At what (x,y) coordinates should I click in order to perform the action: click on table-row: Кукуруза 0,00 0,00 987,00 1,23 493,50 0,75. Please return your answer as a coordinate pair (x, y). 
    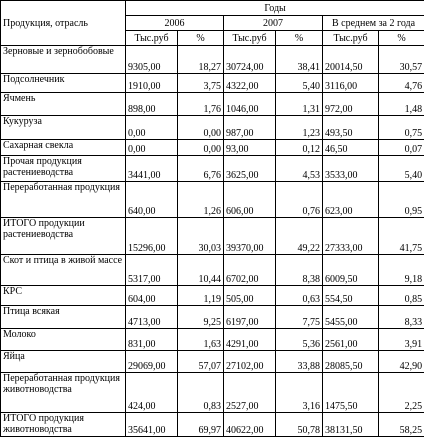
    Looking at the image, I should click on (212, 127).